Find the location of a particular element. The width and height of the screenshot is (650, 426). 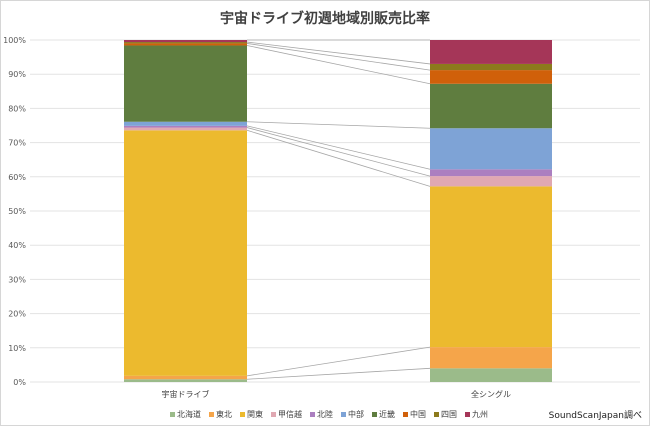

y-tick-label: 40% is located at coordinates (17, 245).